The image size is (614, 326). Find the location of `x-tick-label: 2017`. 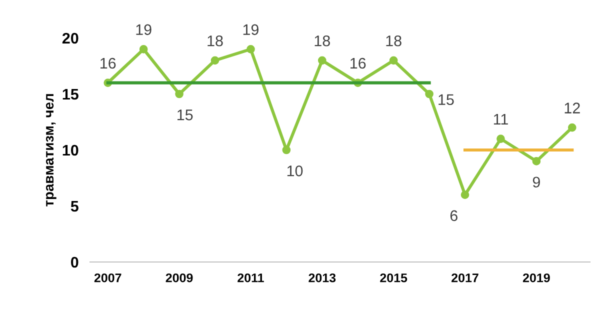

x-tick-label: 2017 is located at coordinates (465, 277).